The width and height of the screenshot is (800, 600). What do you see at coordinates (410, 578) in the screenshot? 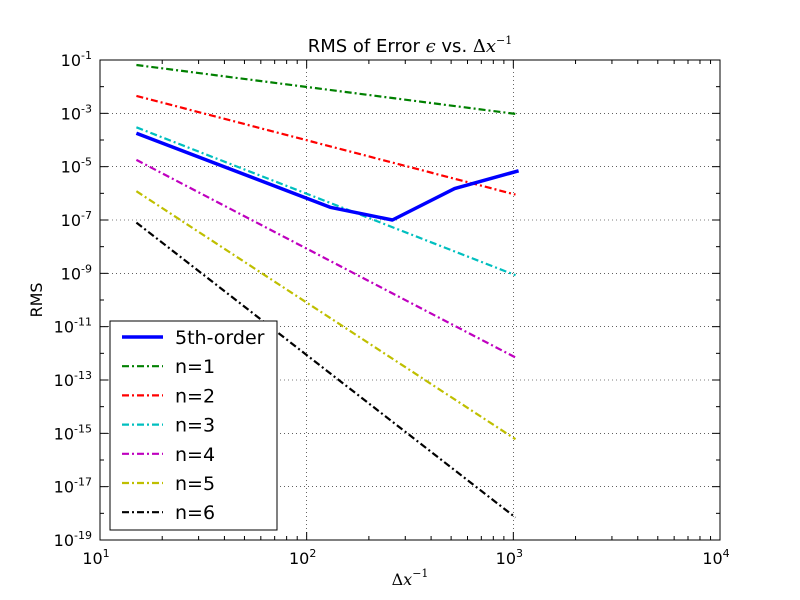
I see `x-axis-label: Δx−1` at bounding box center [410, 578].